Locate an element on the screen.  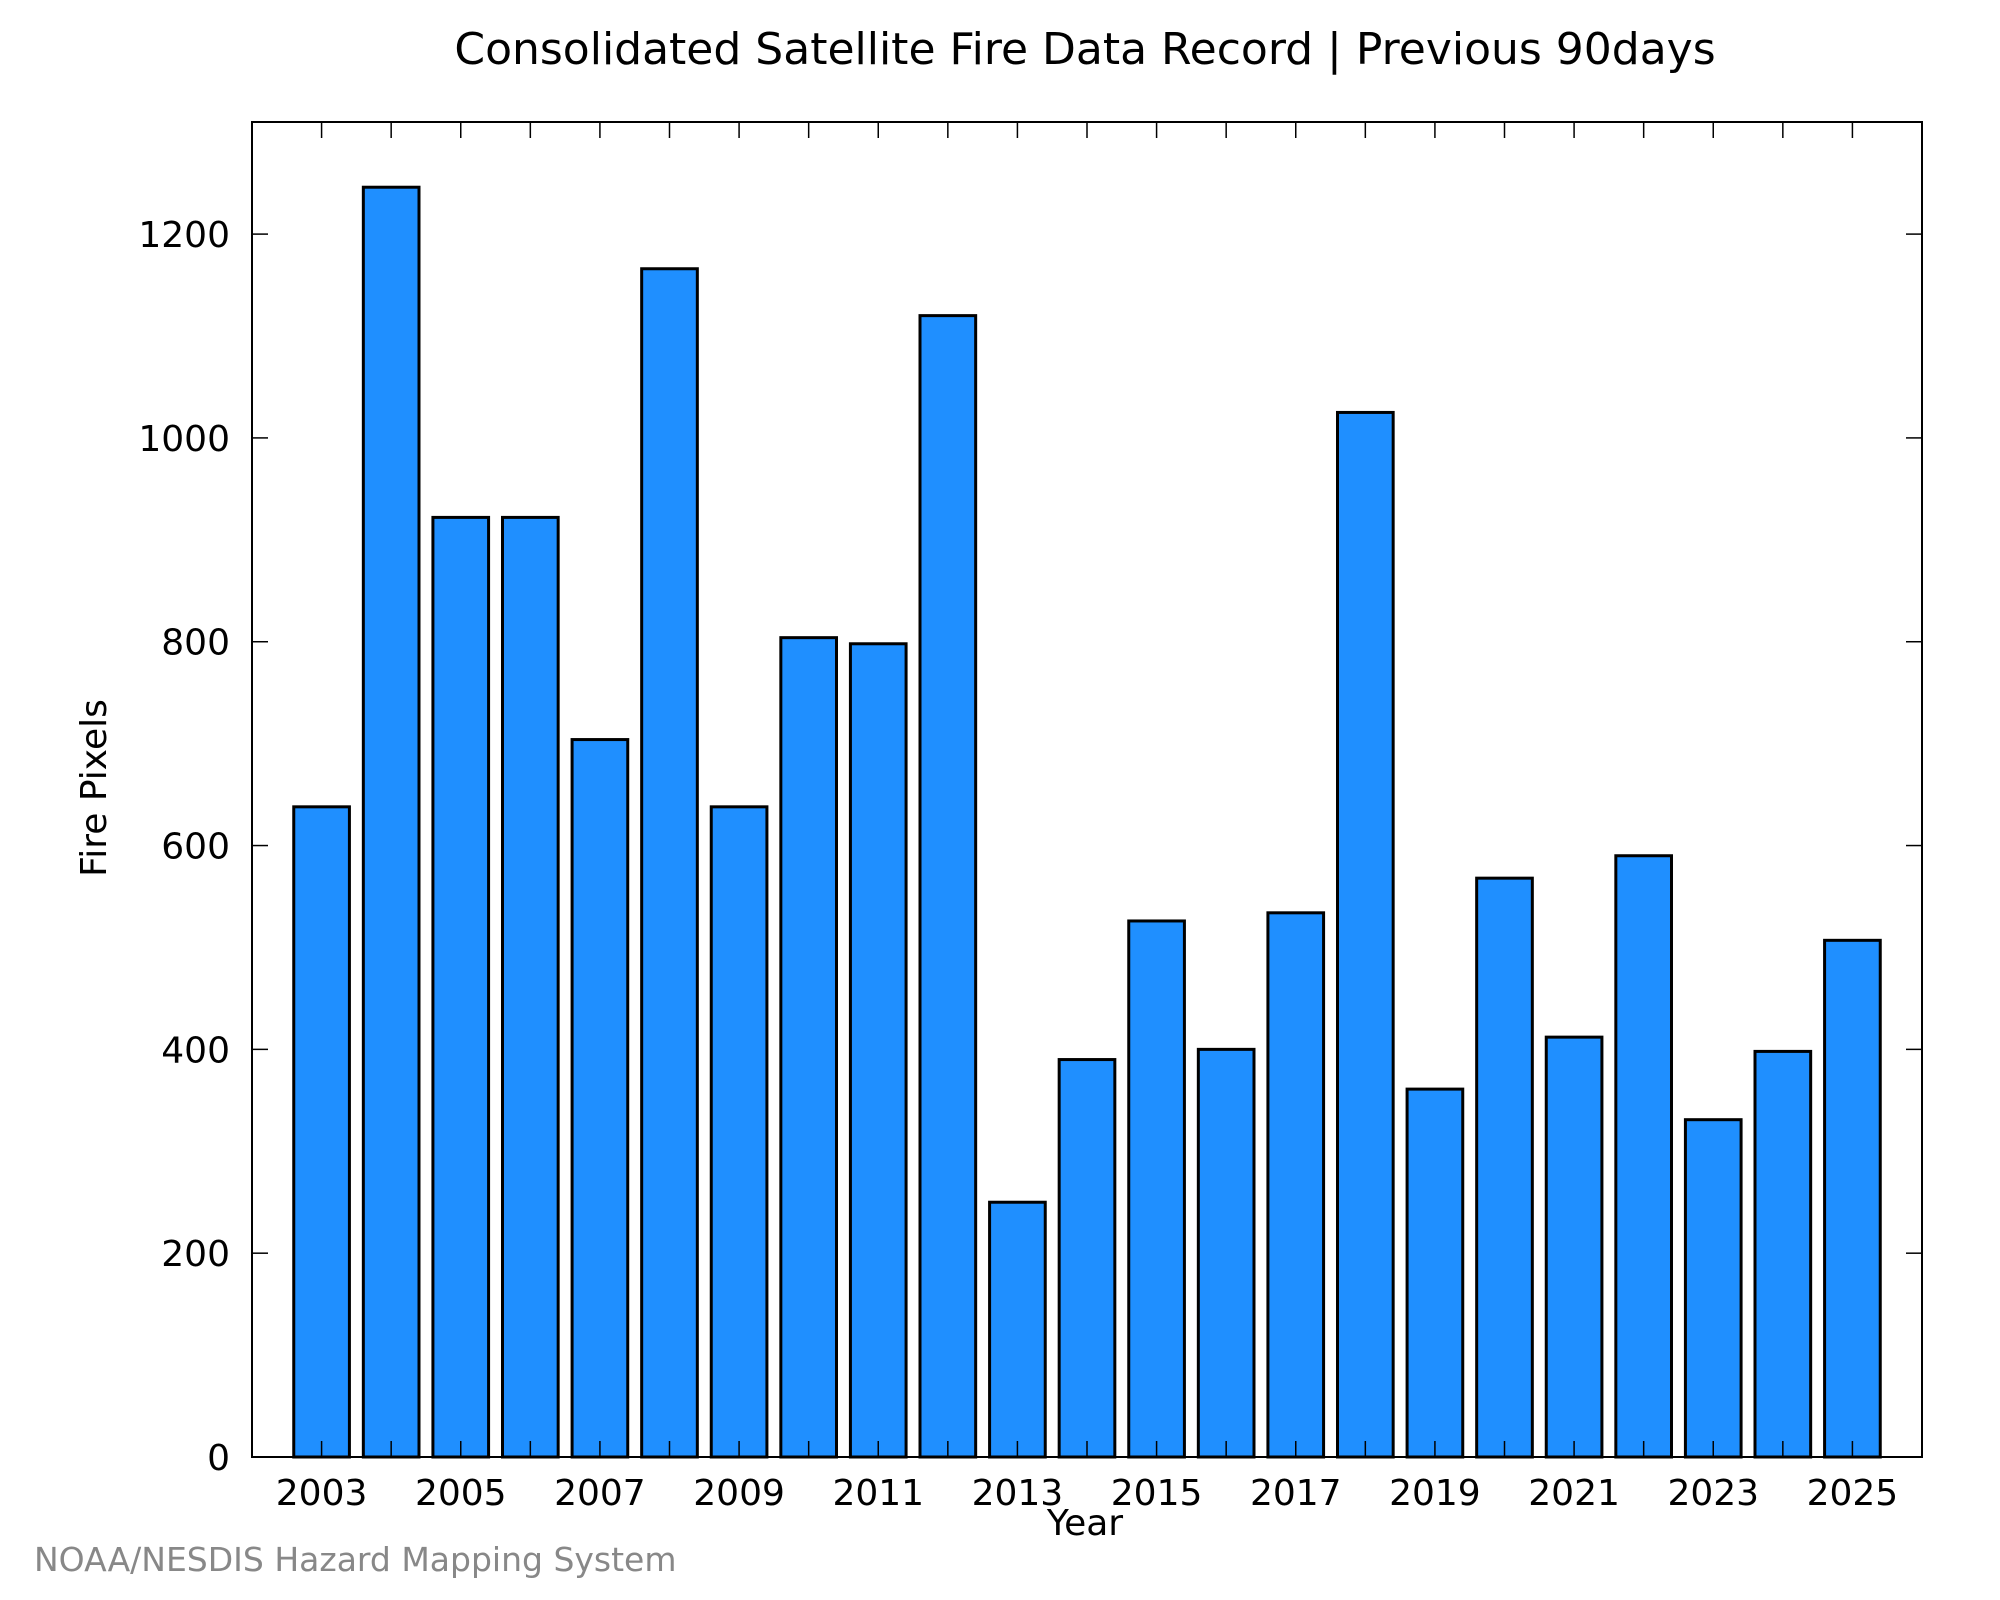
y-tick-labels: 0 200 400 600 800 1000 1200 is located at coordinates (184, 847).